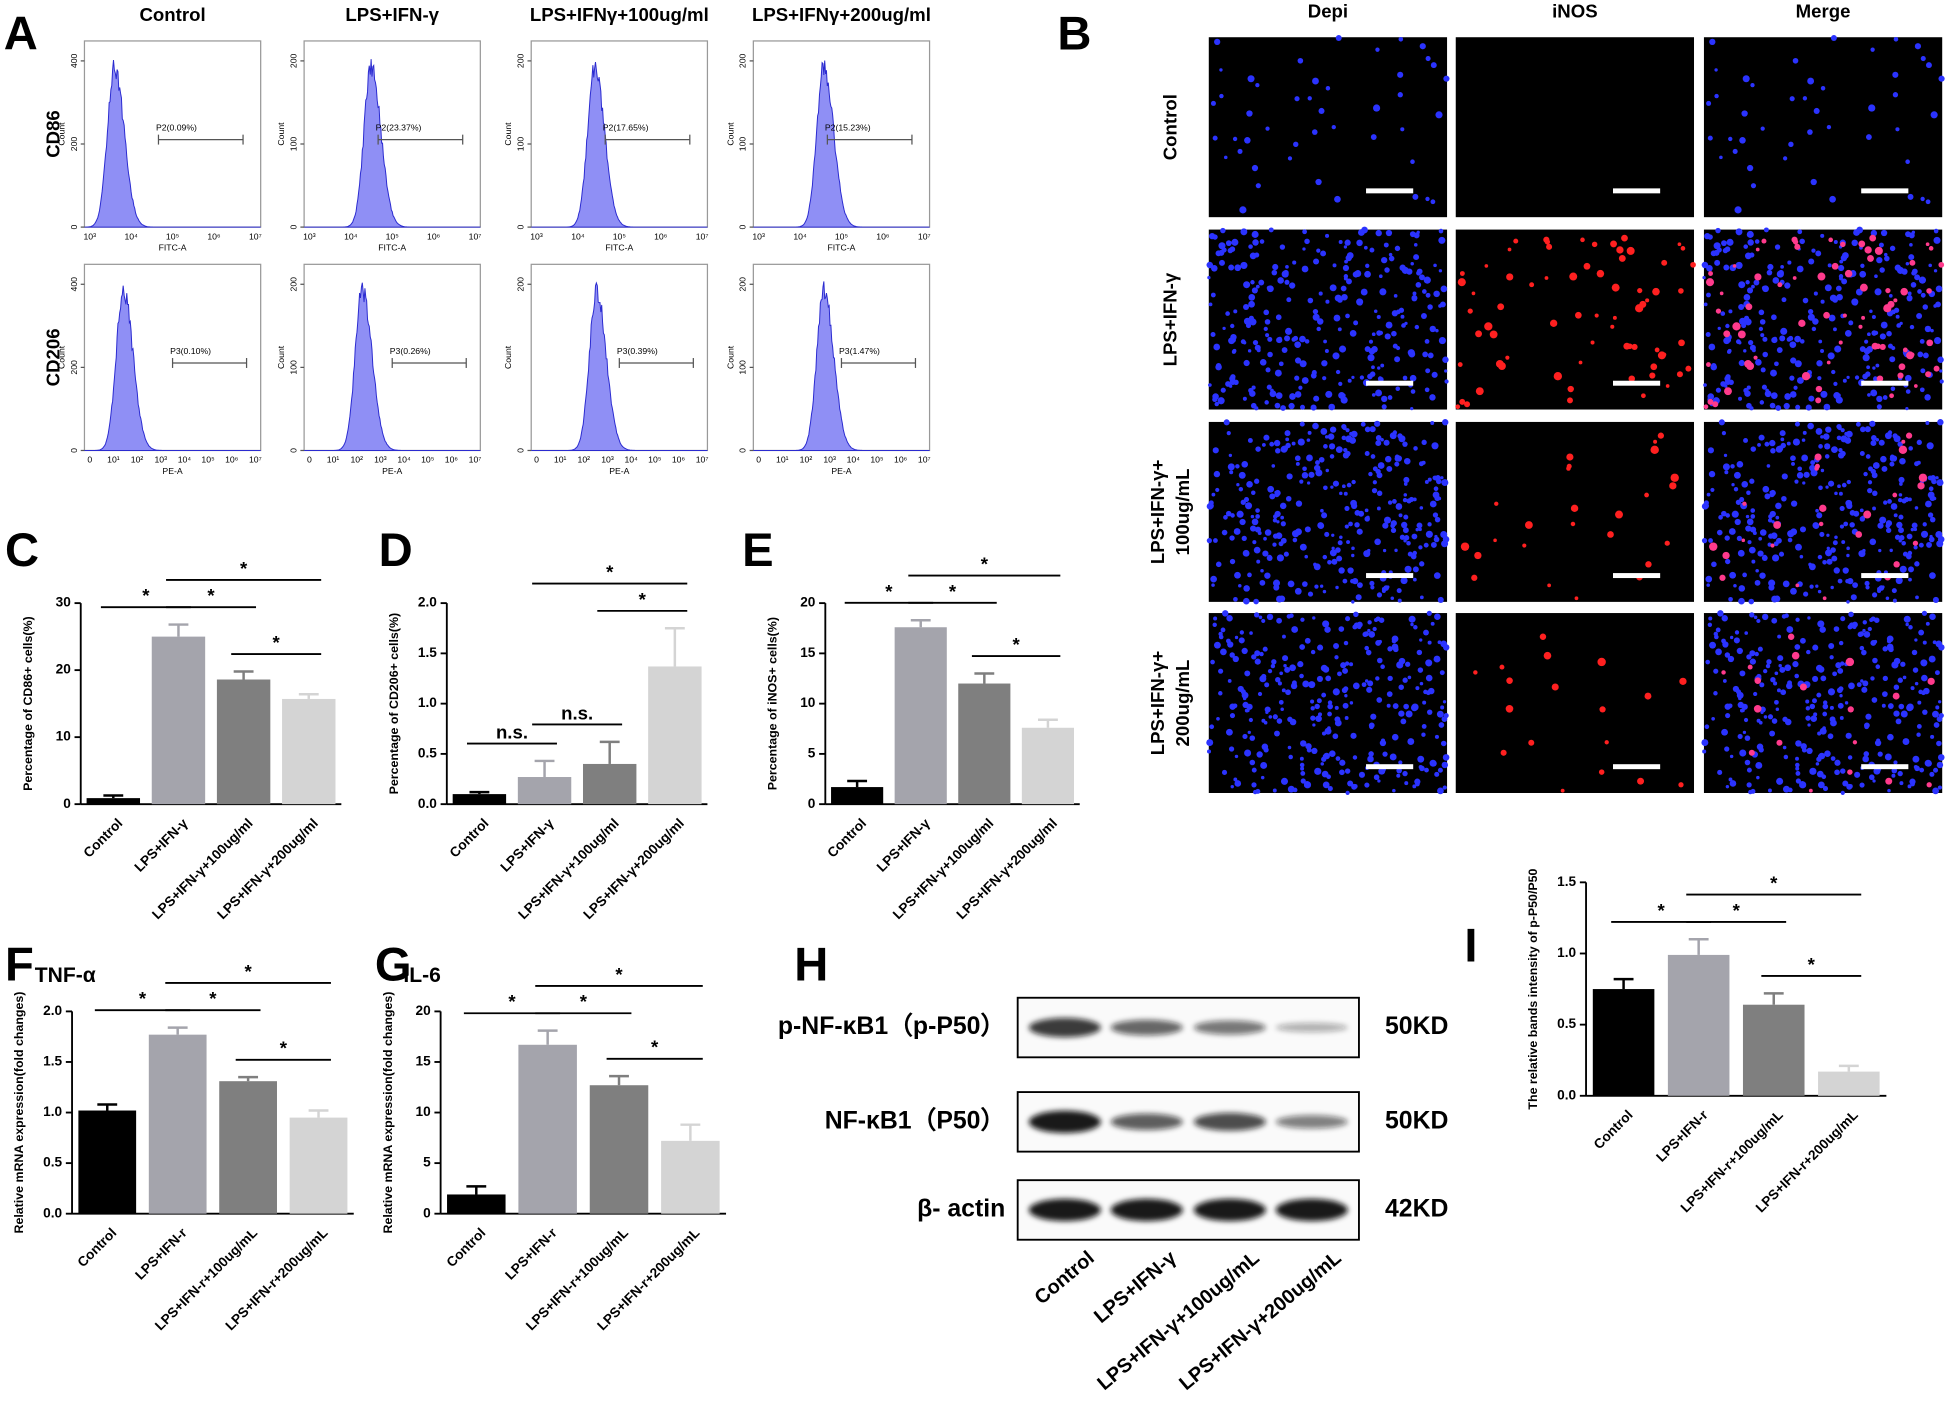 This screenshot has height=1411, width=1946. I want to click on panel-letter: G, so click(393, 963).